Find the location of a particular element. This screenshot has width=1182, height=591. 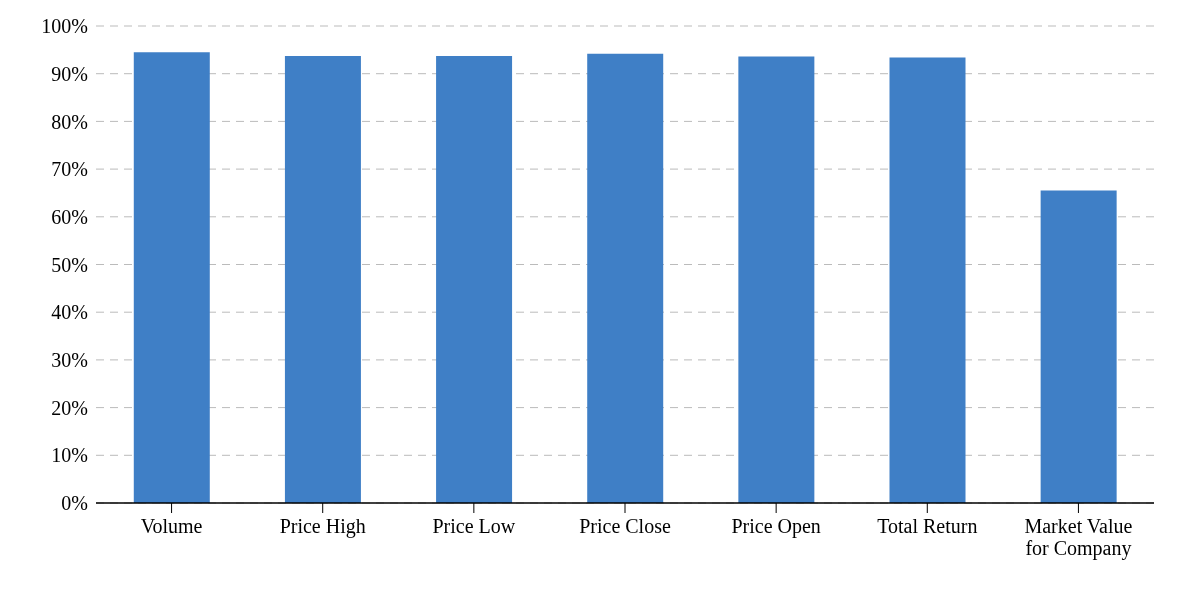

x-tick-label: Market Value for Company is located at coordinates (1078, 537).